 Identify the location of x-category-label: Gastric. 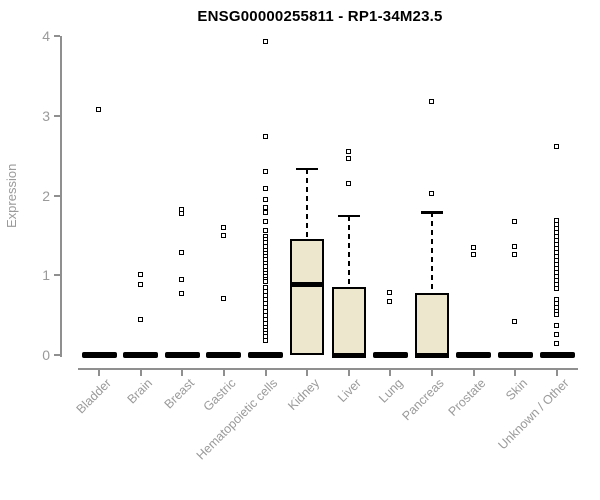
(219, 395).